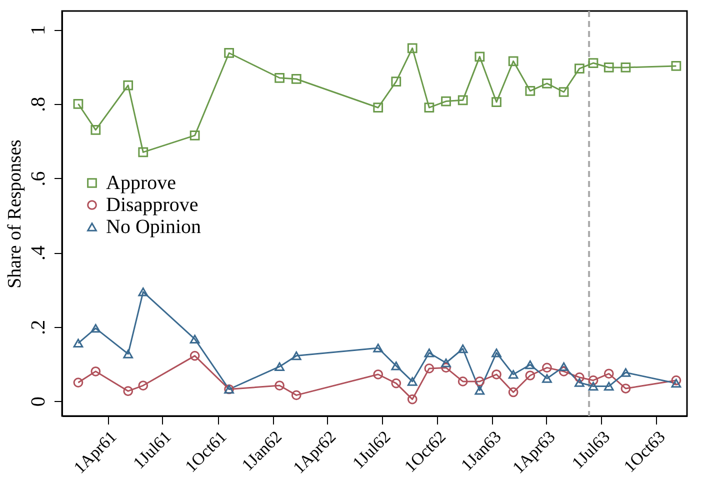 The width and height of the screenshot is (714, 502). What do you see at coordinates (152, 205) in the screenshot?
I see `legend-label: Disapprove` at bounding box center [152, 205].